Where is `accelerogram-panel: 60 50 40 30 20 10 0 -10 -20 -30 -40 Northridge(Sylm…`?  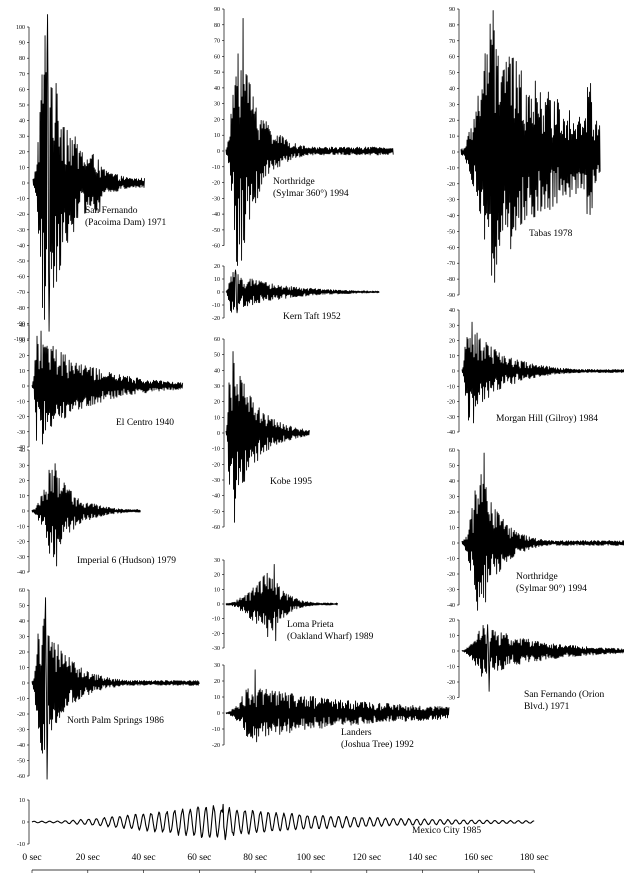
accelerogram-panel: 60 50 40 30 20 10 0 -10 -20 -30 -40 Northridge(Sylm… is located at coordinates (535, 529).